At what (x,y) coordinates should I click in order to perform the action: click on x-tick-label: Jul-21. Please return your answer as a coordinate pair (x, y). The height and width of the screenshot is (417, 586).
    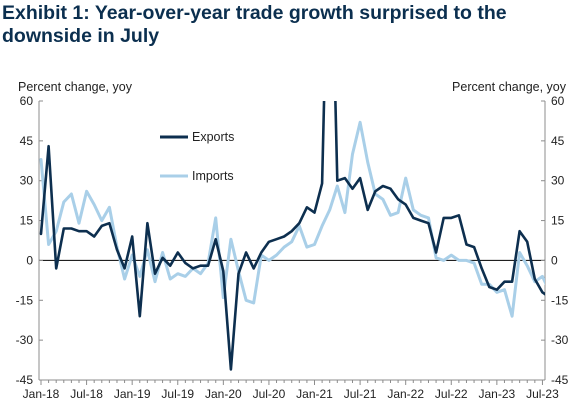
    Looking at the image, I should click on (360, 394).